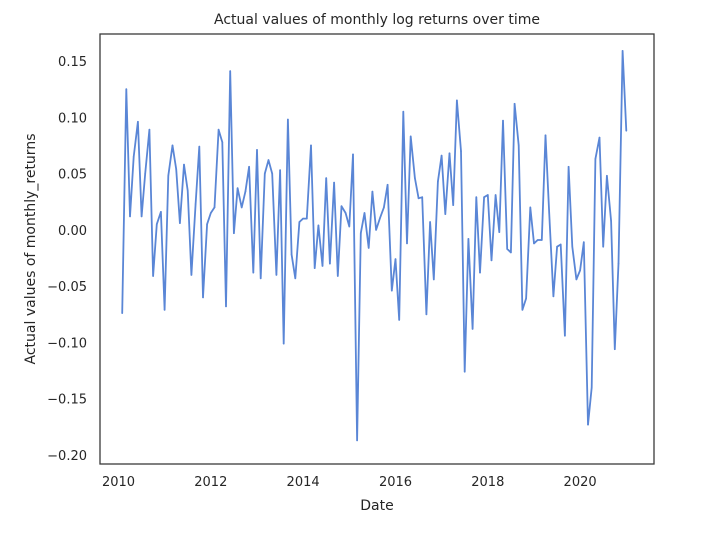 This screenshot has height=538, width=723. What do you see at coordinates (67, 287) in the screenshot?
I see `y-tick-label: −0.05` at bounding box center [67, 287].